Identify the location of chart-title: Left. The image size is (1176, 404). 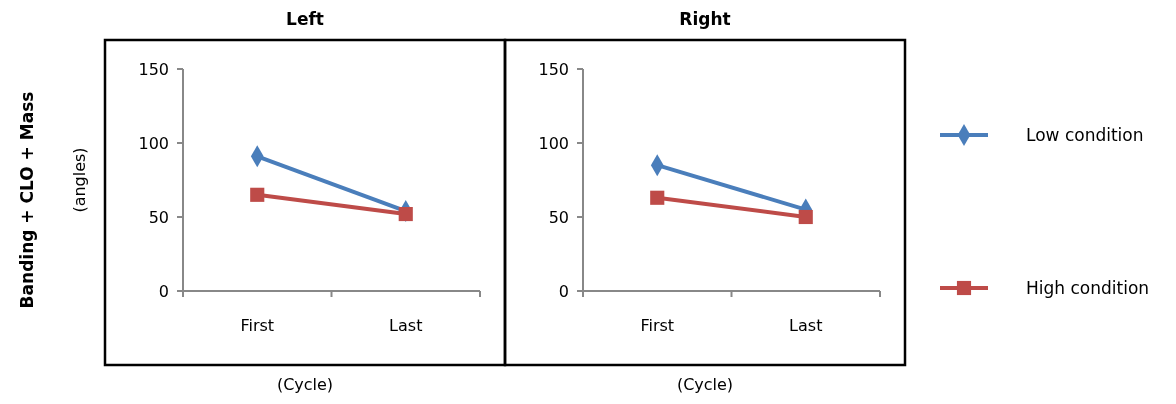
(305, 19).